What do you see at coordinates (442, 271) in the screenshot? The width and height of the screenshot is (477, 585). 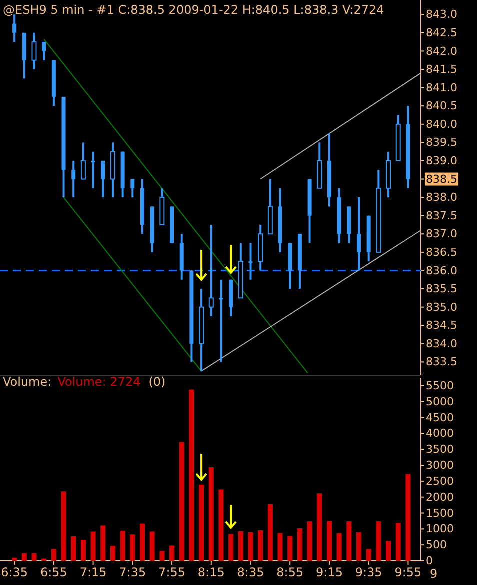 I see `y-tick-label: 836.0` at bounding box center [442, 271].